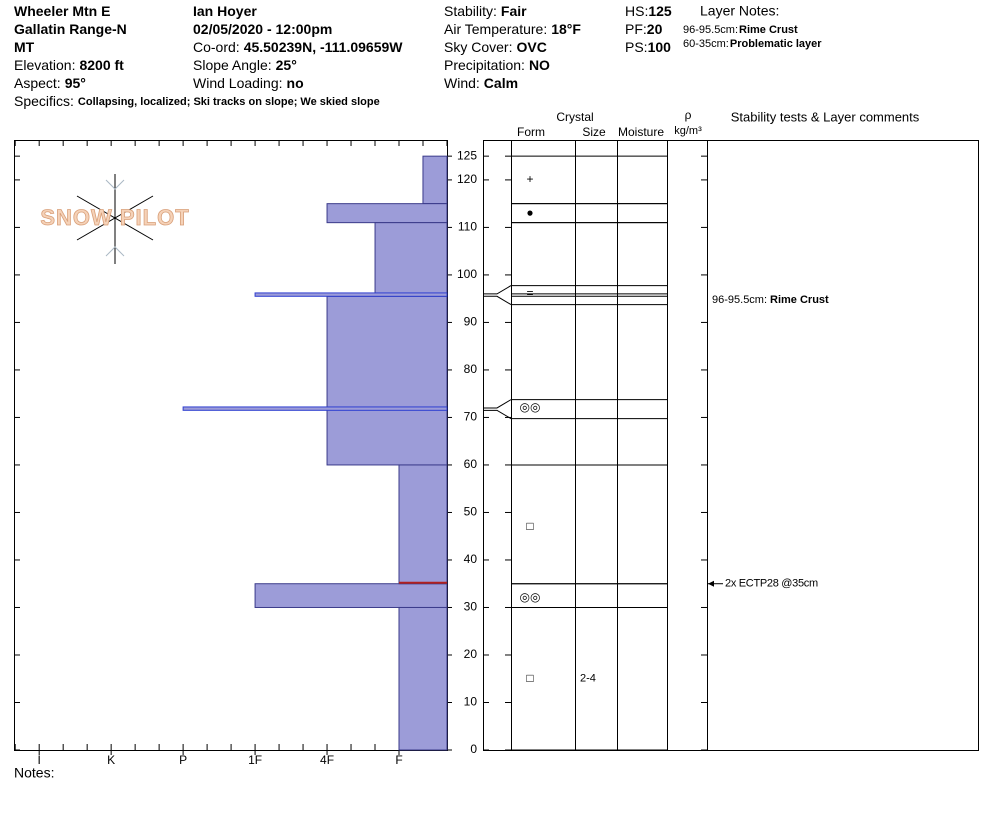 Image resolution: width=994 pixels, height=840 pixels. Describe the element at coordinates (739, 11) in the screenshot. I see `layer-notes-title: Layer Notes:` at that location.